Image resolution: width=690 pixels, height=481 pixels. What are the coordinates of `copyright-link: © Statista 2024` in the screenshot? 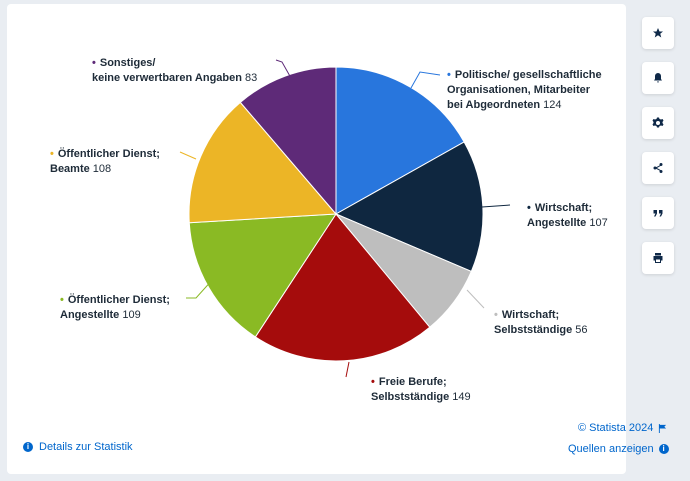 It's located at (622, 428).